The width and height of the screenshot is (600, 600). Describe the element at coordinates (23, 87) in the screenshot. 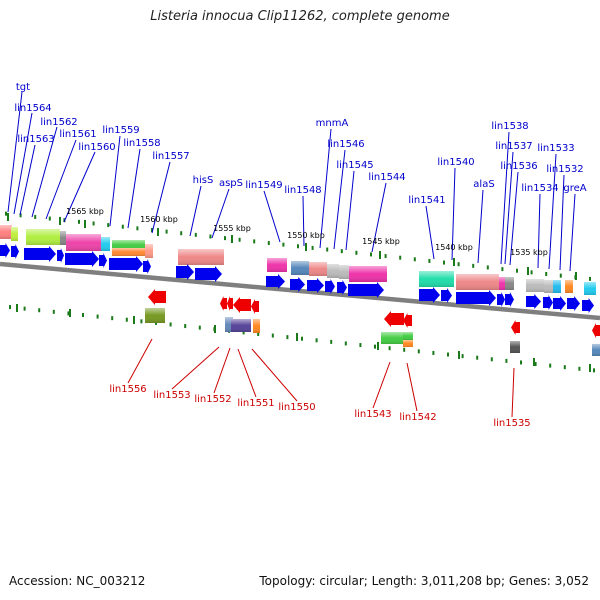

I see `gene-label-forward: tgt` at that location.